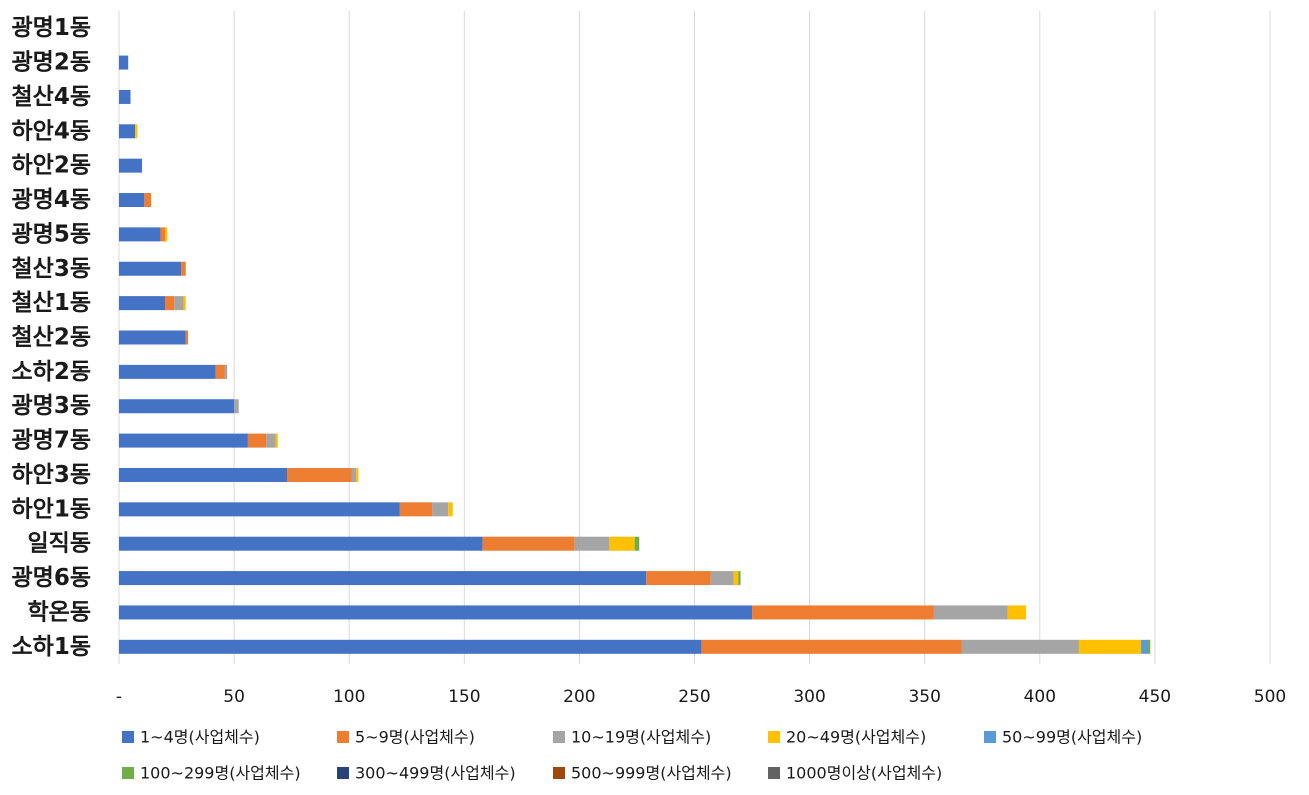 The image size is (1309, 795). Describe the element at coordinates (200, 737) in the screenshot. I see `legend-label: 1~4명(사업체수)` at that location.